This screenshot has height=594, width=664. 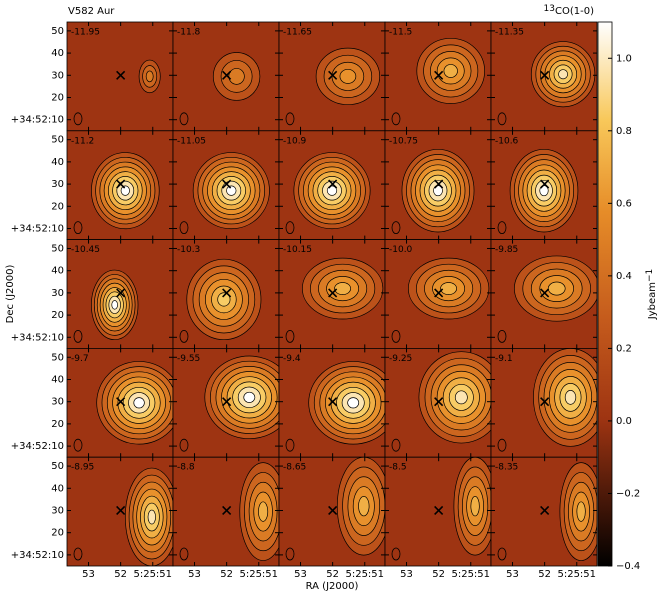 What do you see at coordinates (332, 76) in the screenshot?
I see `channel-panel: -11.65` at bounding box center [332, 76].